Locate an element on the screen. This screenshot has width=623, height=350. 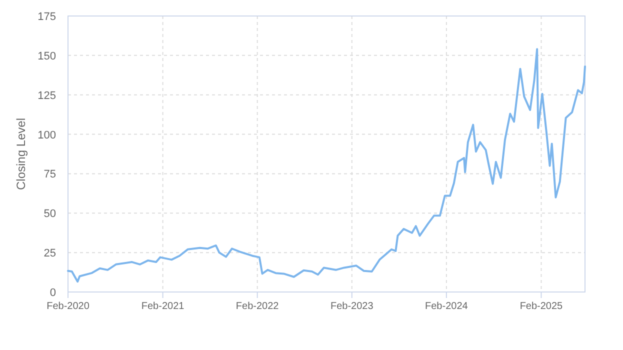
y-tick-label: 75 is located at coordinates (50, 174).